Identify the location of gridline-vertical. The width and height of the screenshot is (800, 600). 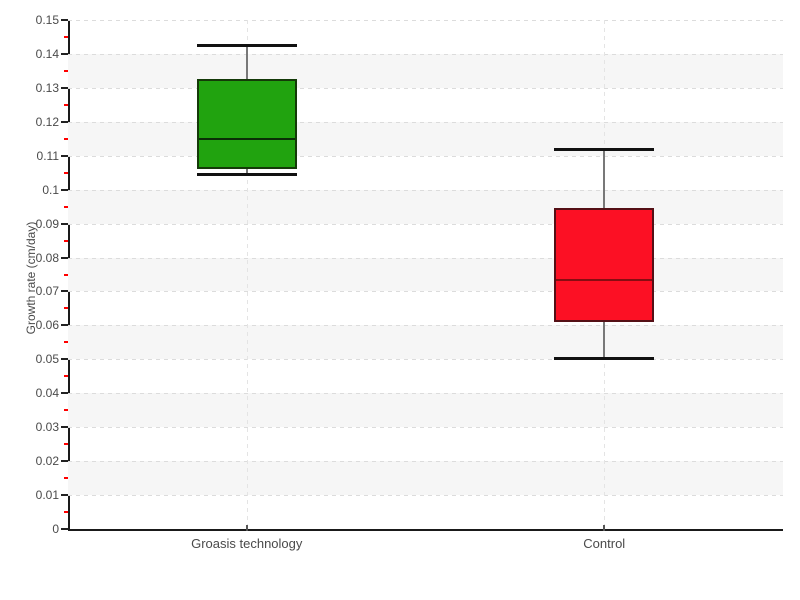
(247, 274).